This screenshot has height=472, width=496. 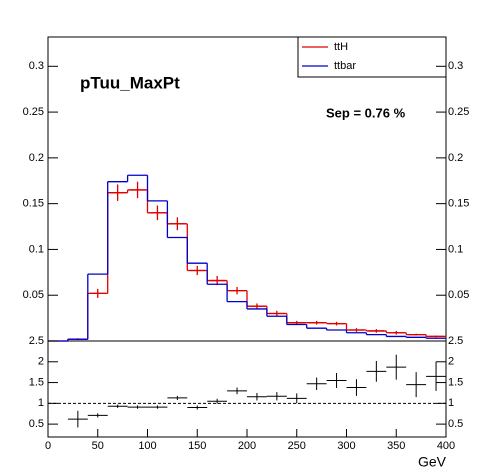 What do you see at coordinates (455, 424) in the screenshot?
I see `y-tick-label-right: 0.5` at bounding box center [455, 424].